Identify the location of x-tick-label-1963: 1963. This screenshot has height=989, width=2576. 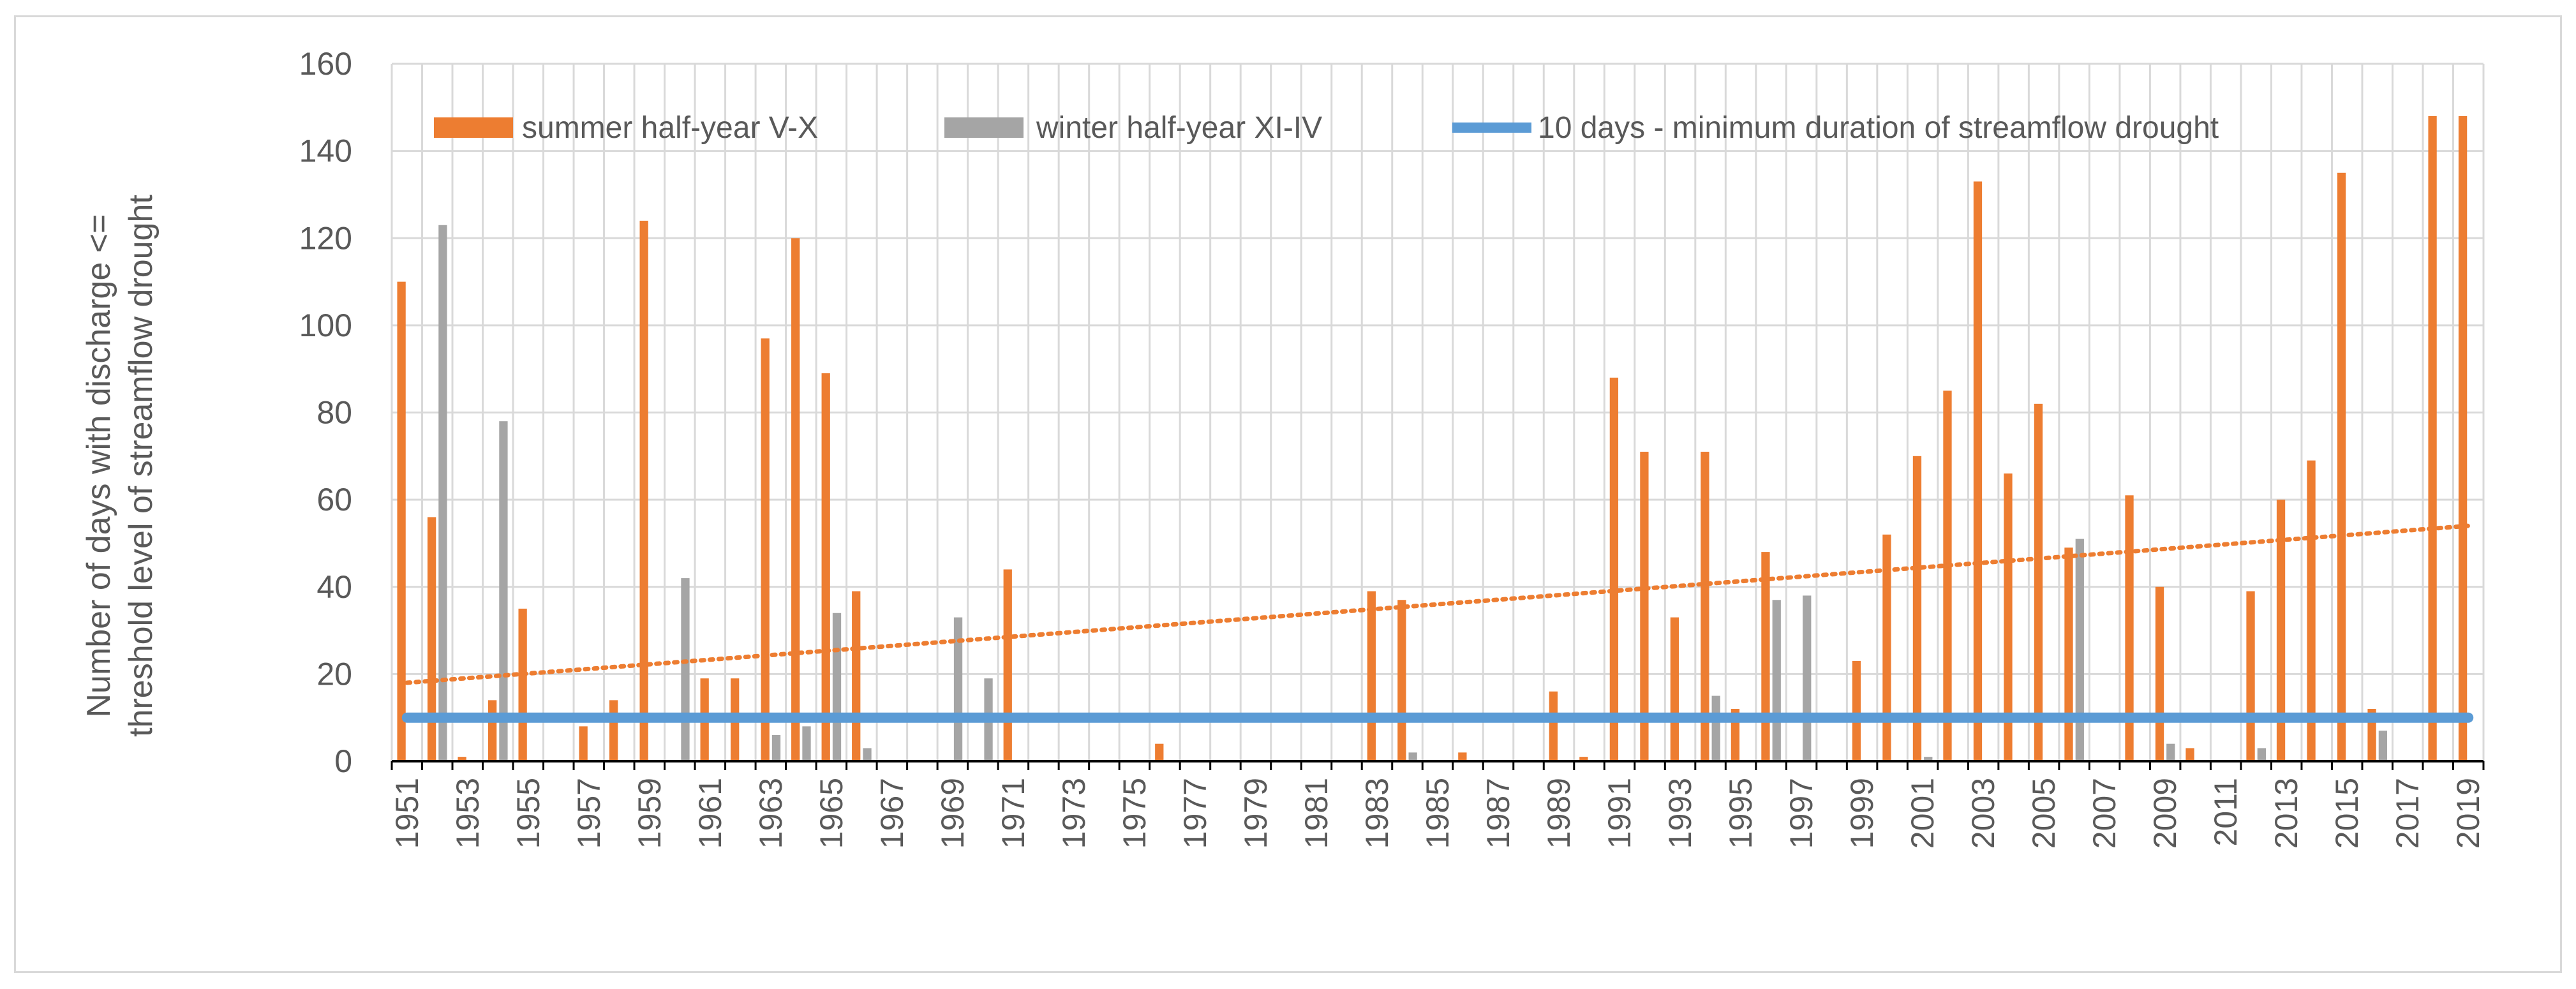
(771, 813).